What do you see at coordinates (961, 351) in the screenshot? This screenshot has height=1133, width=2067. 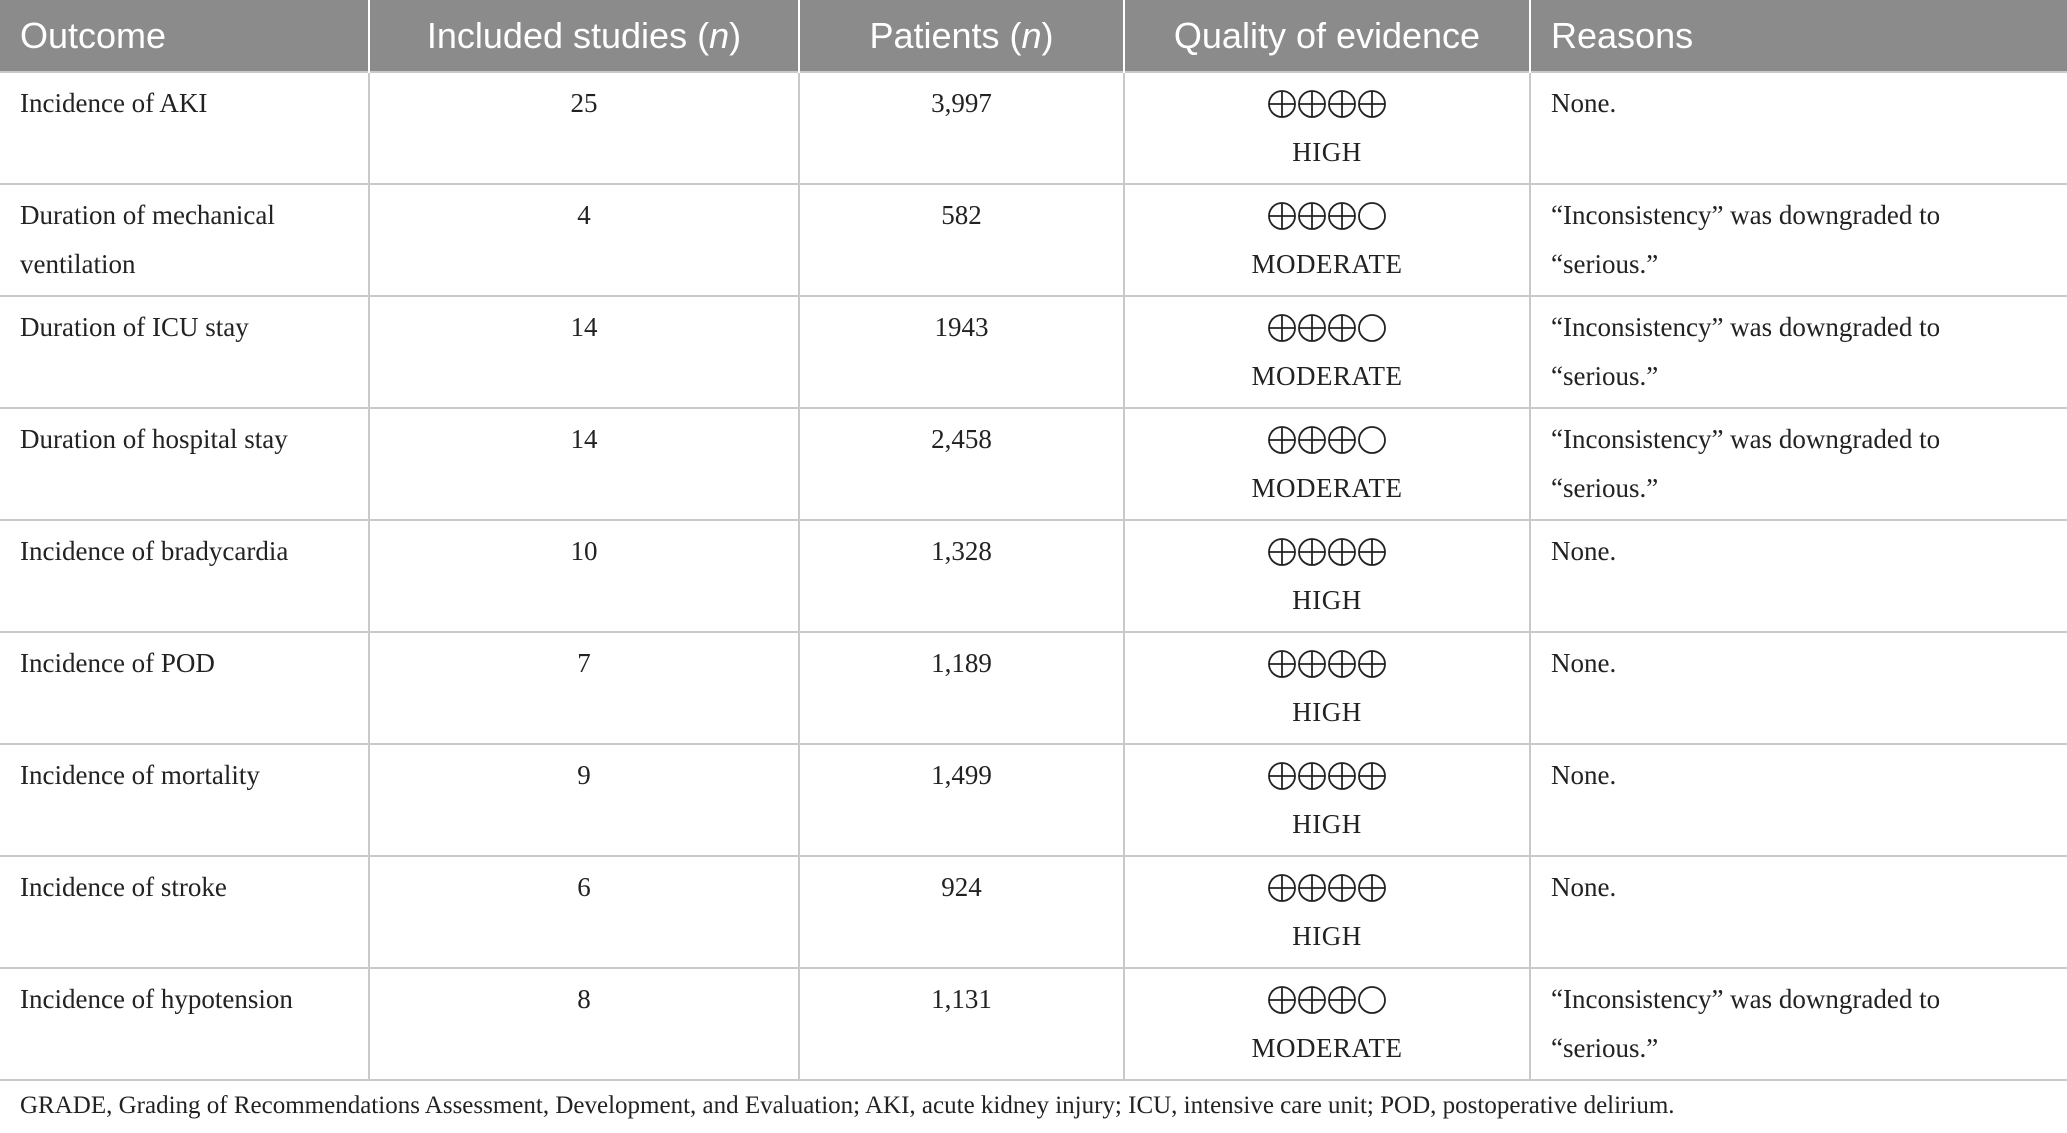 I see `cell-patients: 1943` at bounding box center [961, 351].